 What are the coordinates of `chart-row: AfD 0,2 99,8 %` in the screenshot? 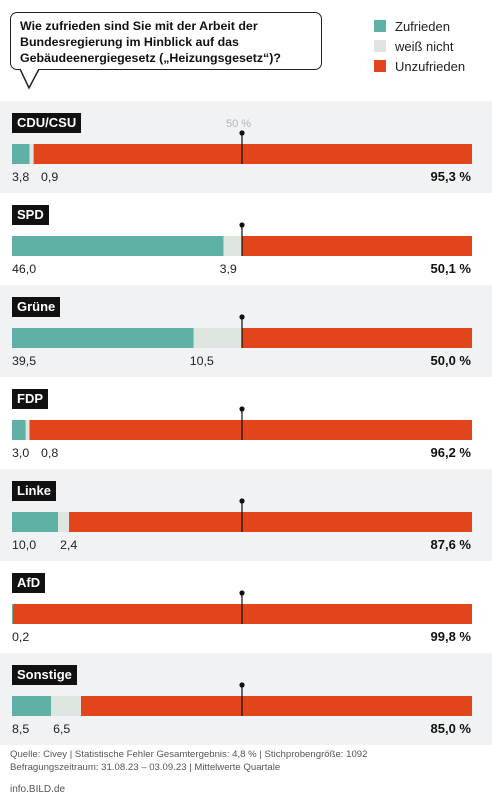 It's located at (246, 607).